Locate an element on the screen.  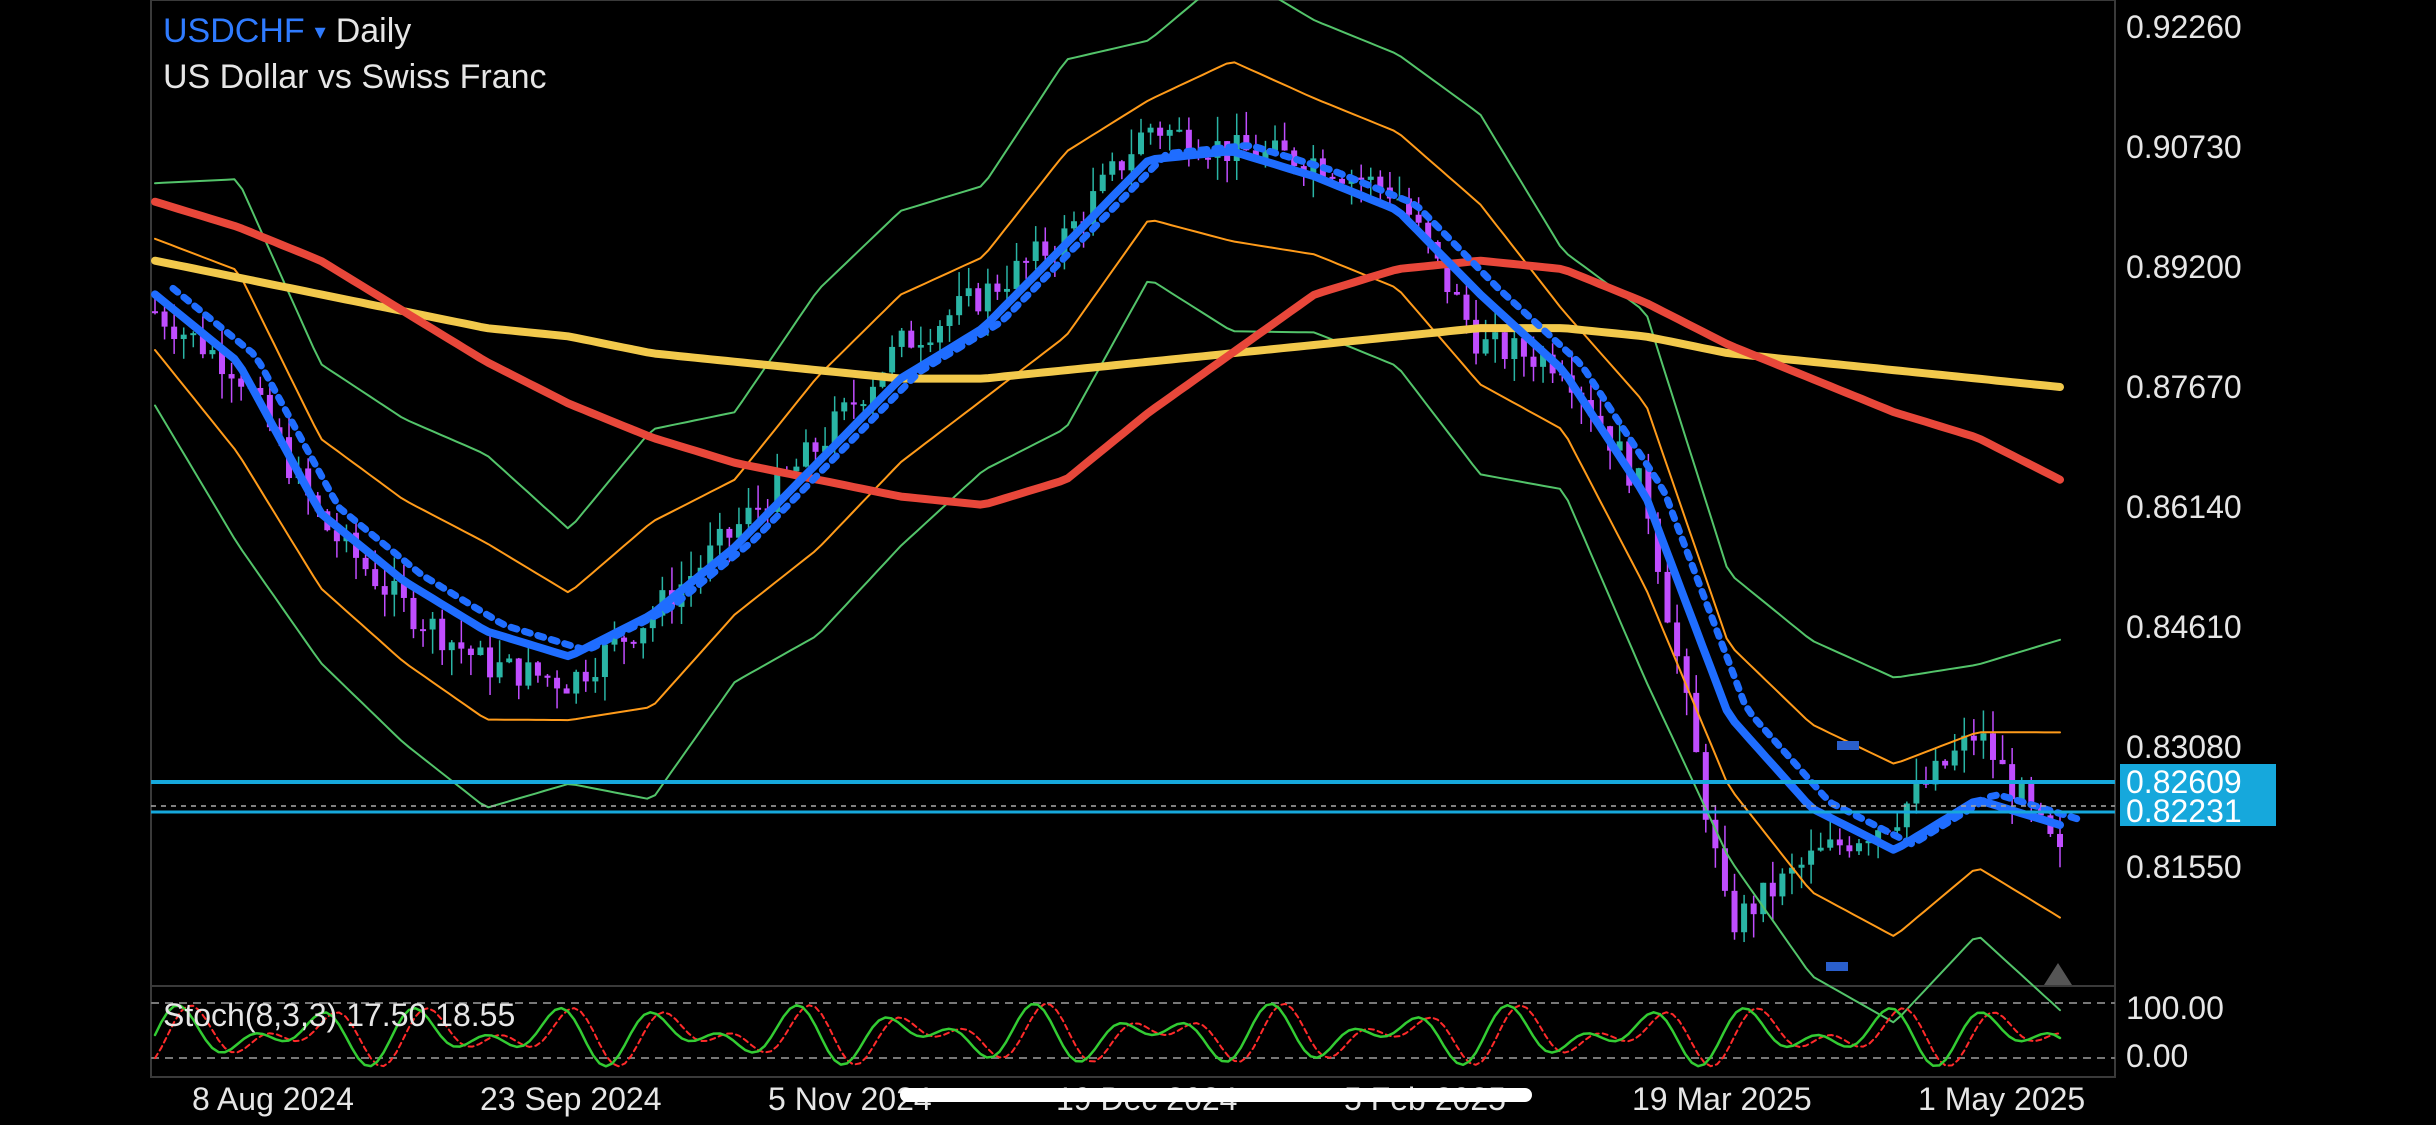
marker-top is located at coordinates (1848, 745).